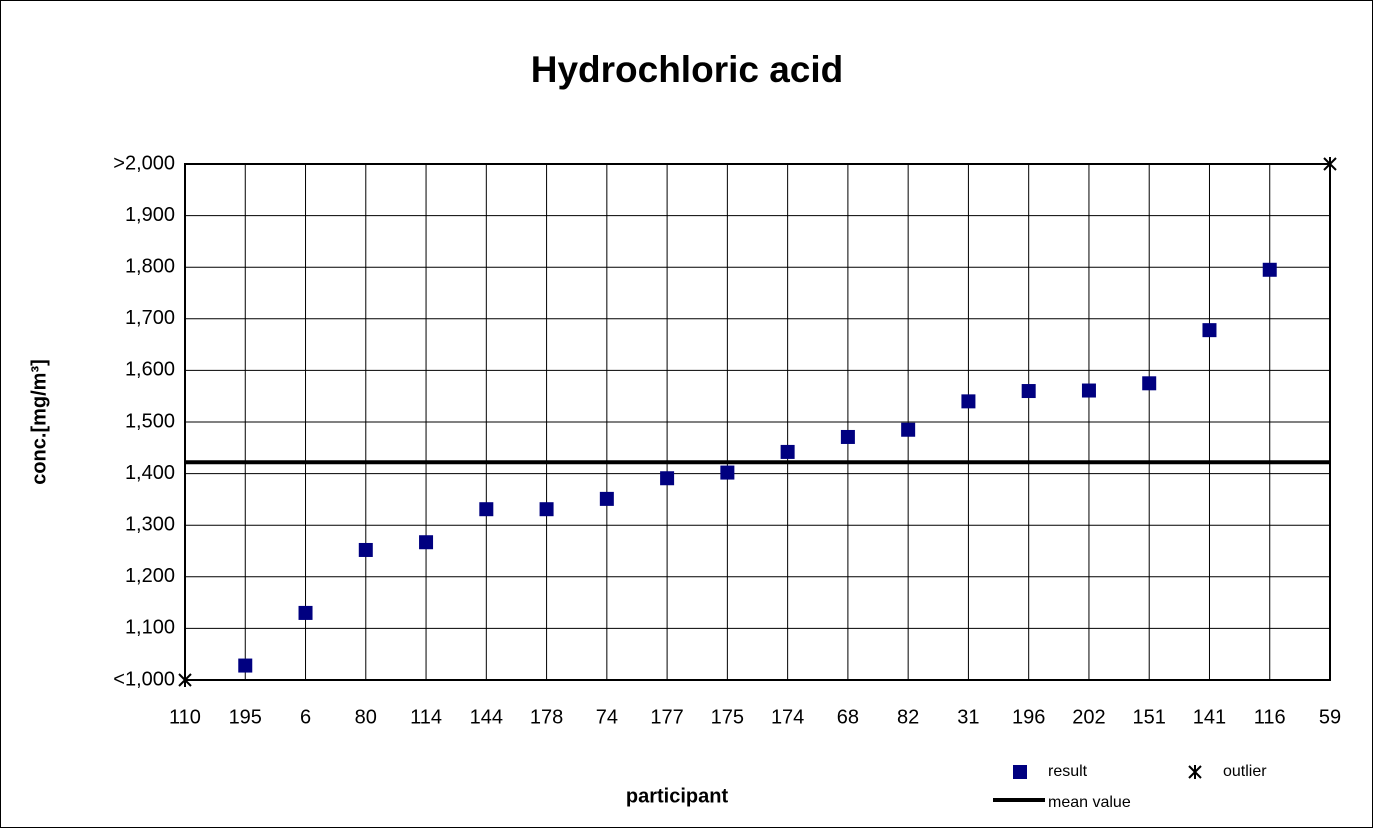  Describe the element at coordinates (687, 69) in the screenshot. I see `chart-title: Hydrochloric acid` at that location.